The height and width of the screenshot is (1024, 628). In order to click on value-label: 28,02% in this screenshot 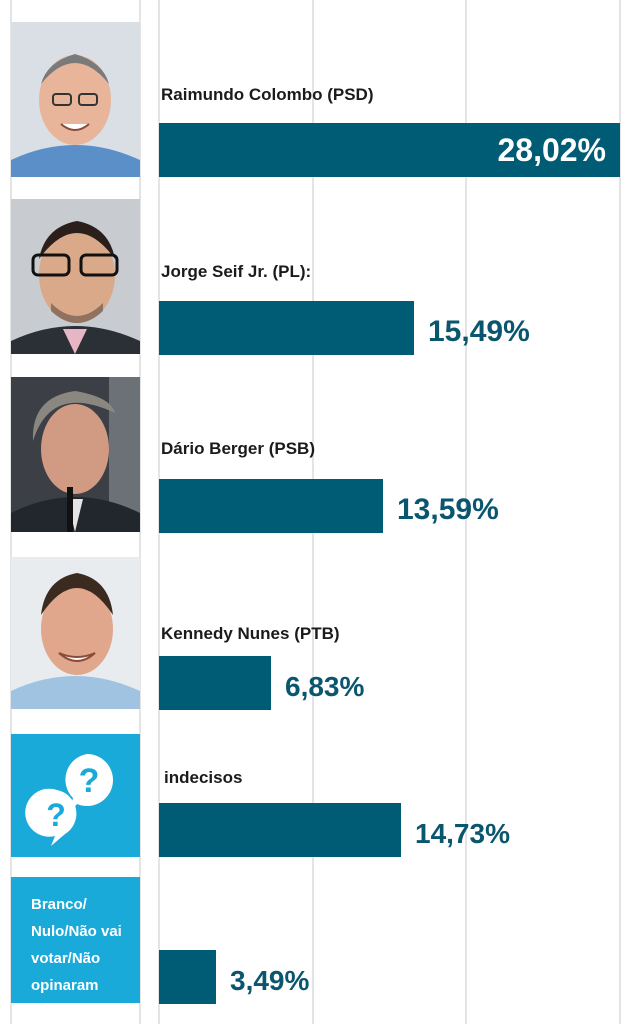, I will do `click(551, 150)`.